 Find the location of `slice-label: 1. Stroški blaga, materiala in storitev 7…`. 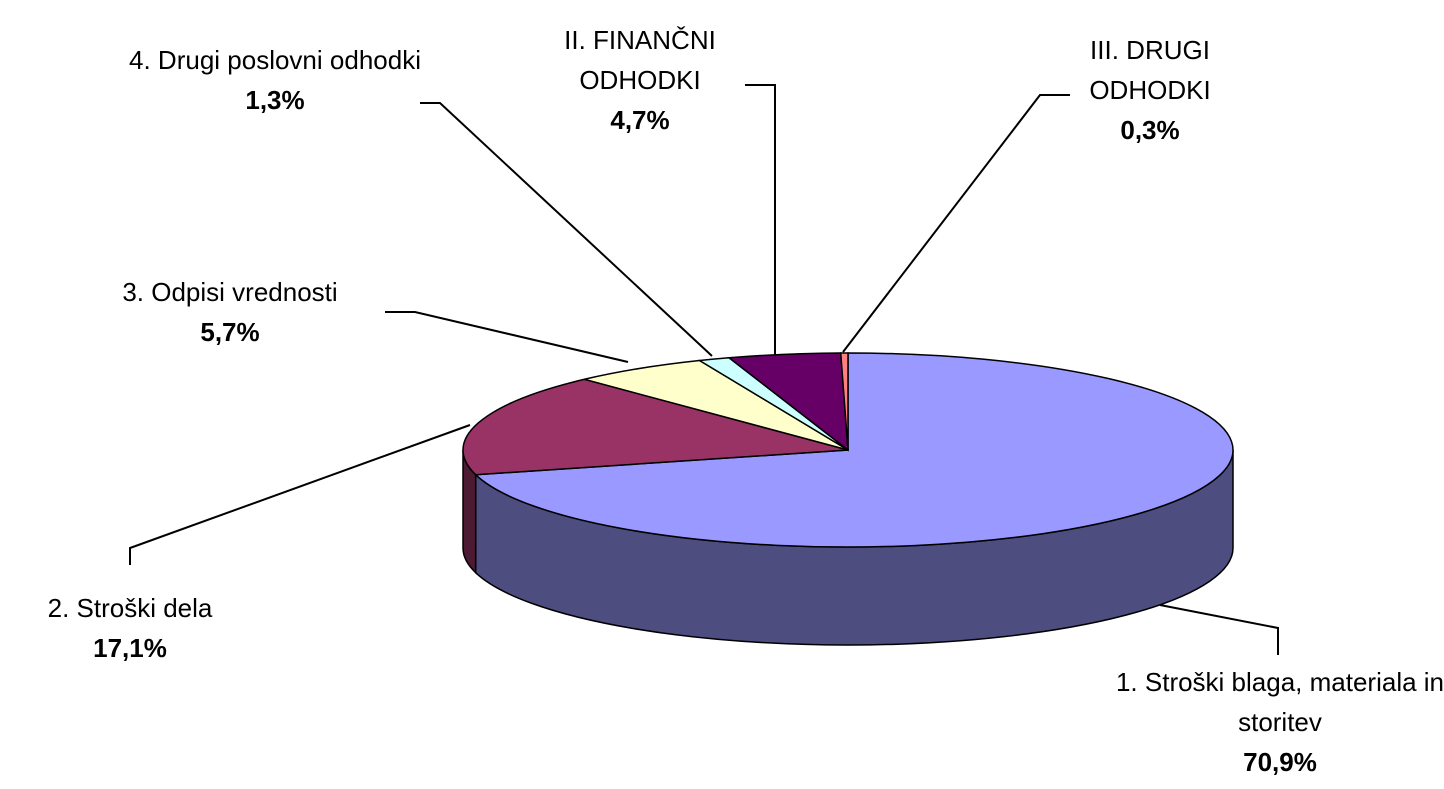

slice-label: 1. Stroški blaga, materiala in storitev 7… is located at coordinates (1277, 722).